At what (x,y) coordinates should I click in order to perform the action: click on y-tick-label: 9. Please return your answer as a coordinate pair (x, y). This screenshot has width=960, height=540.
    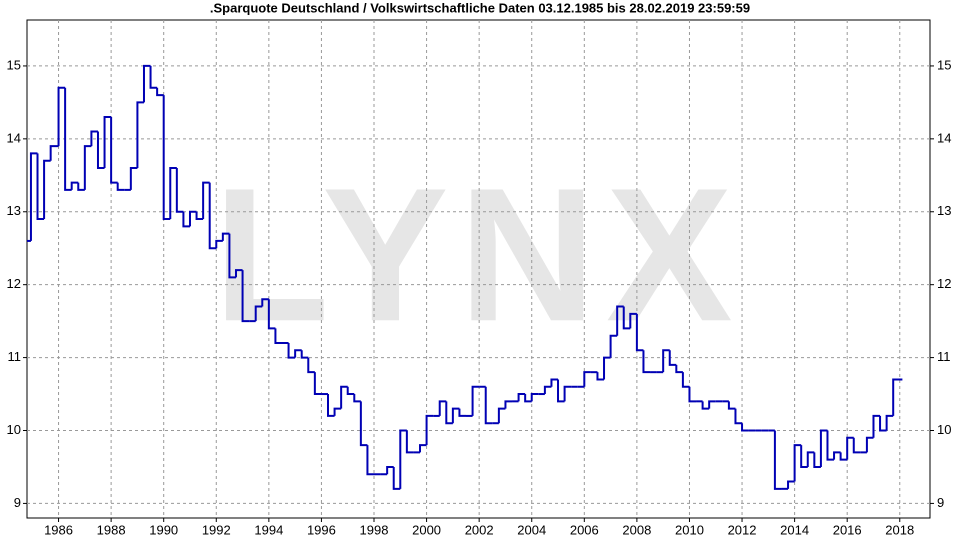
    Looking at the image, I should click on (17, 502).